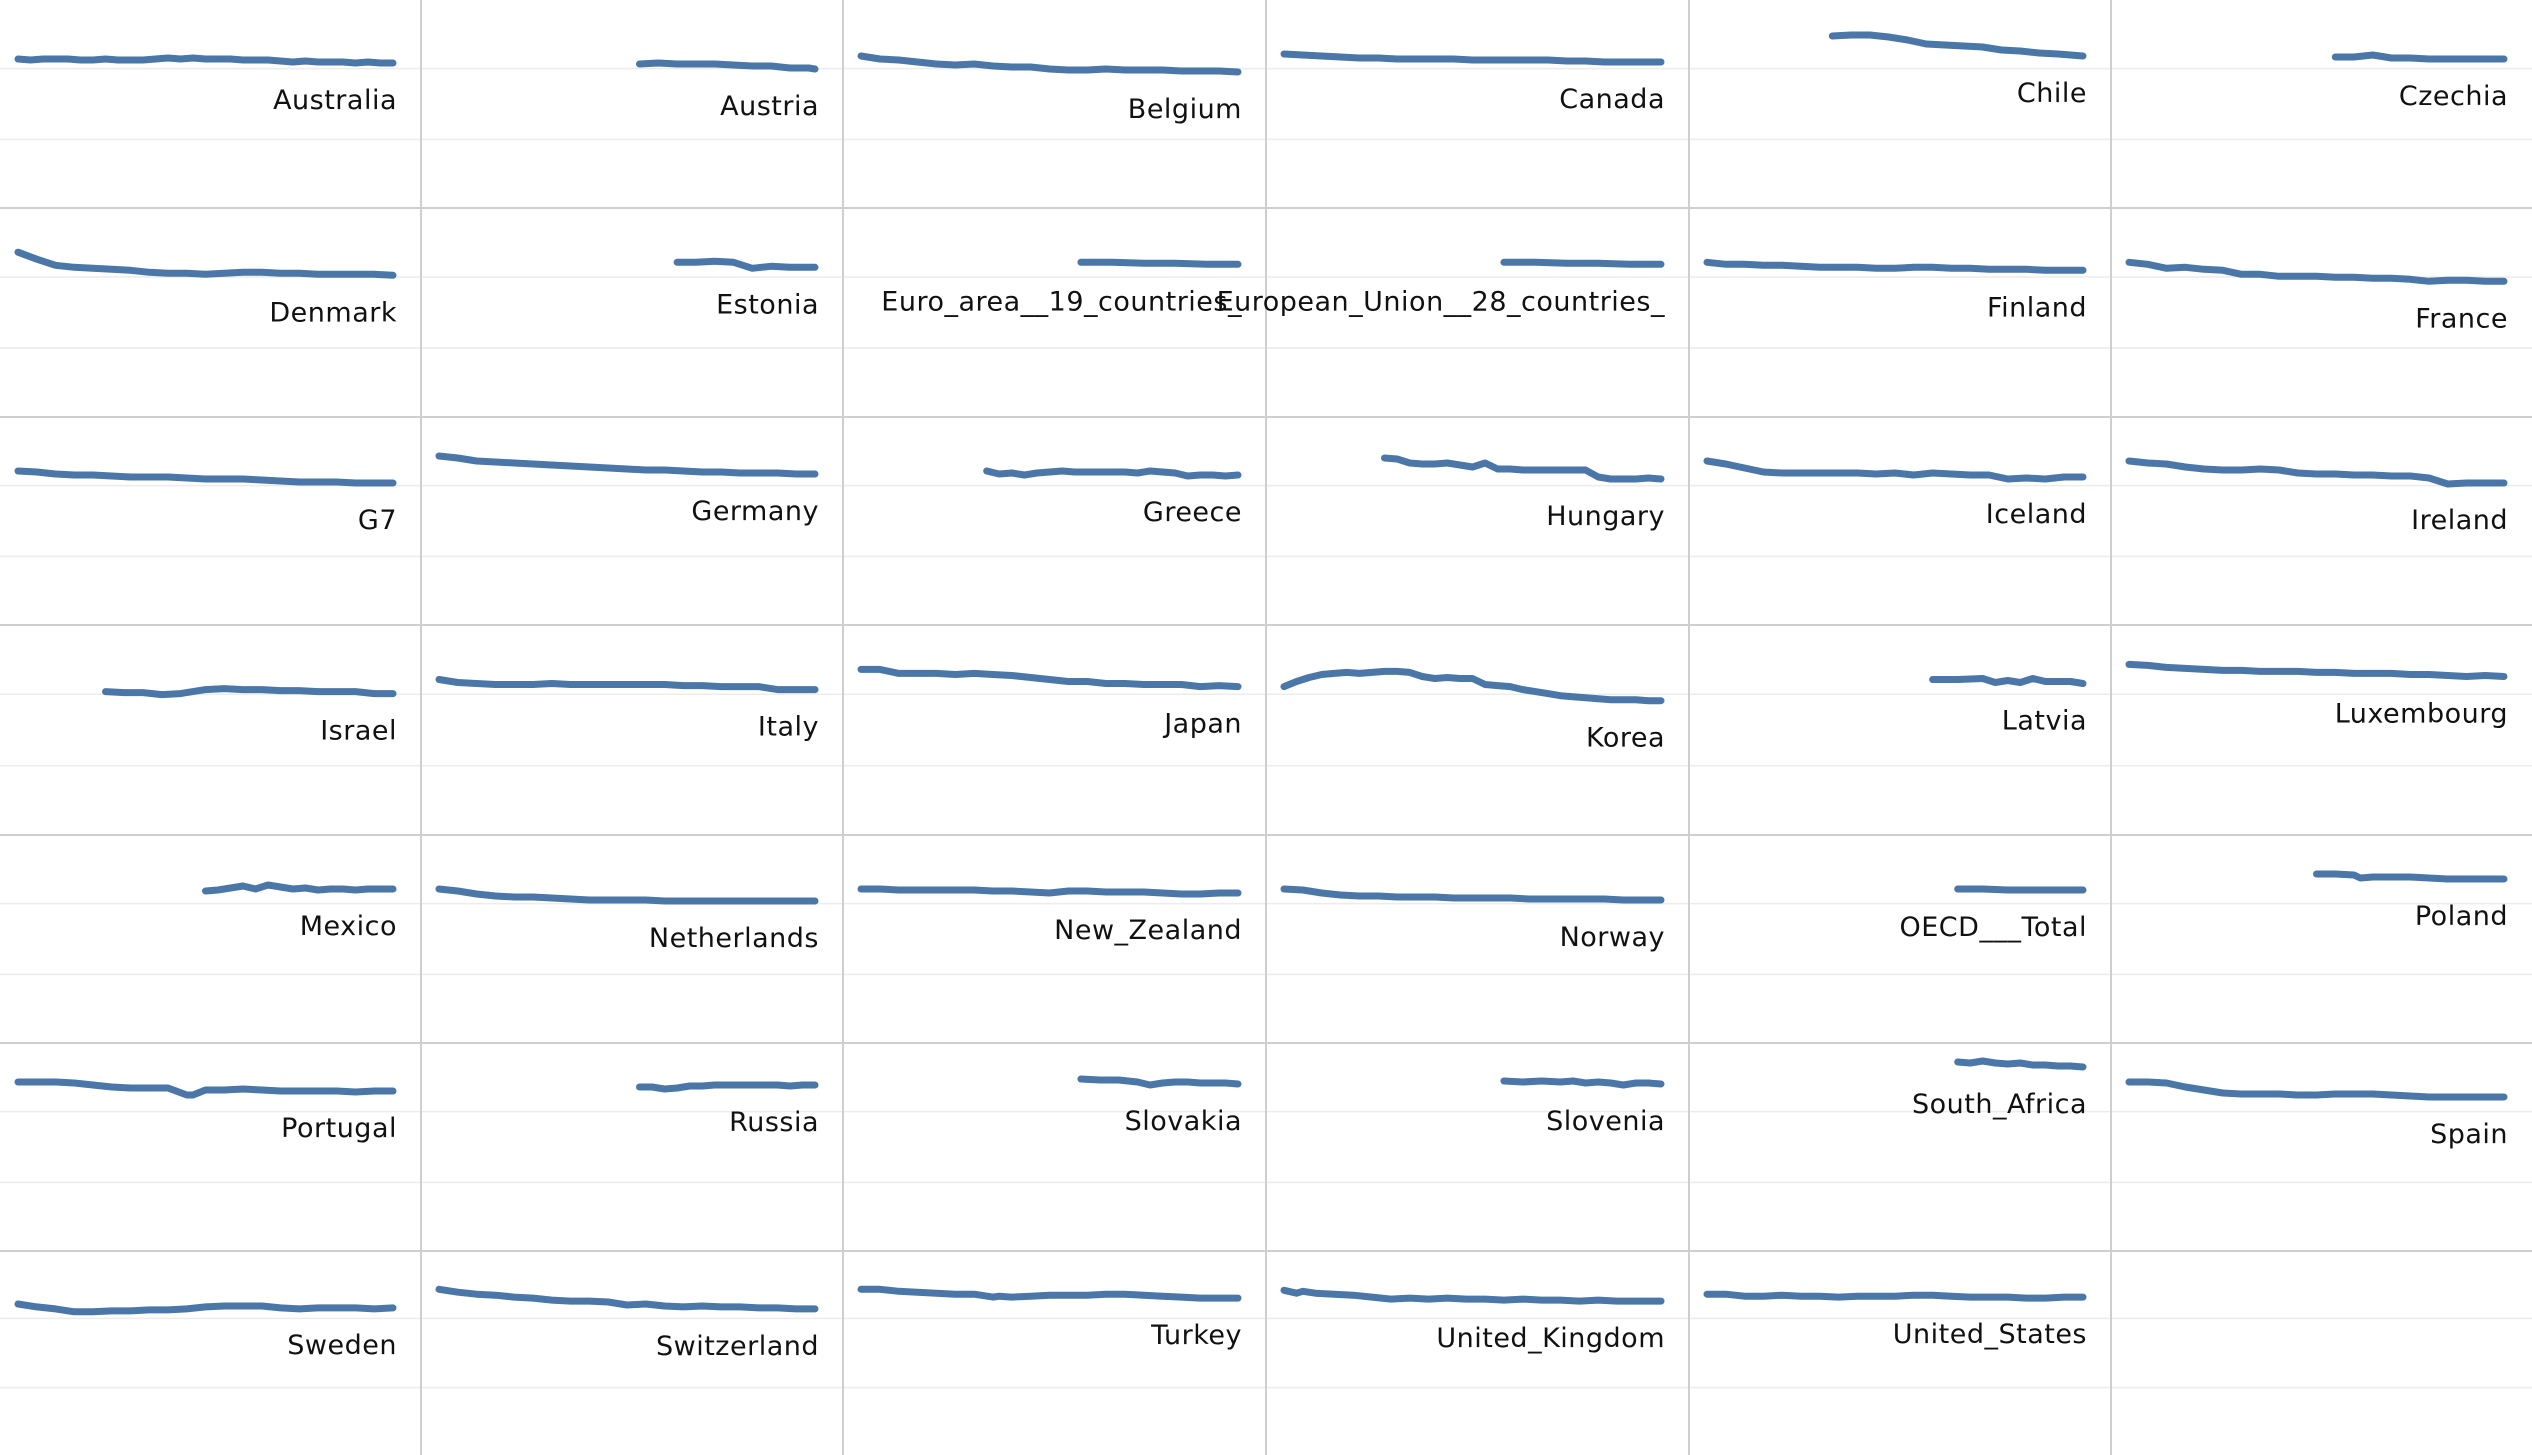 The width and height of the screenshot is (2532, 1455). Describe the element at coordinates (1472, 686) in the screenshot. I see `series-line-korea` at that location.